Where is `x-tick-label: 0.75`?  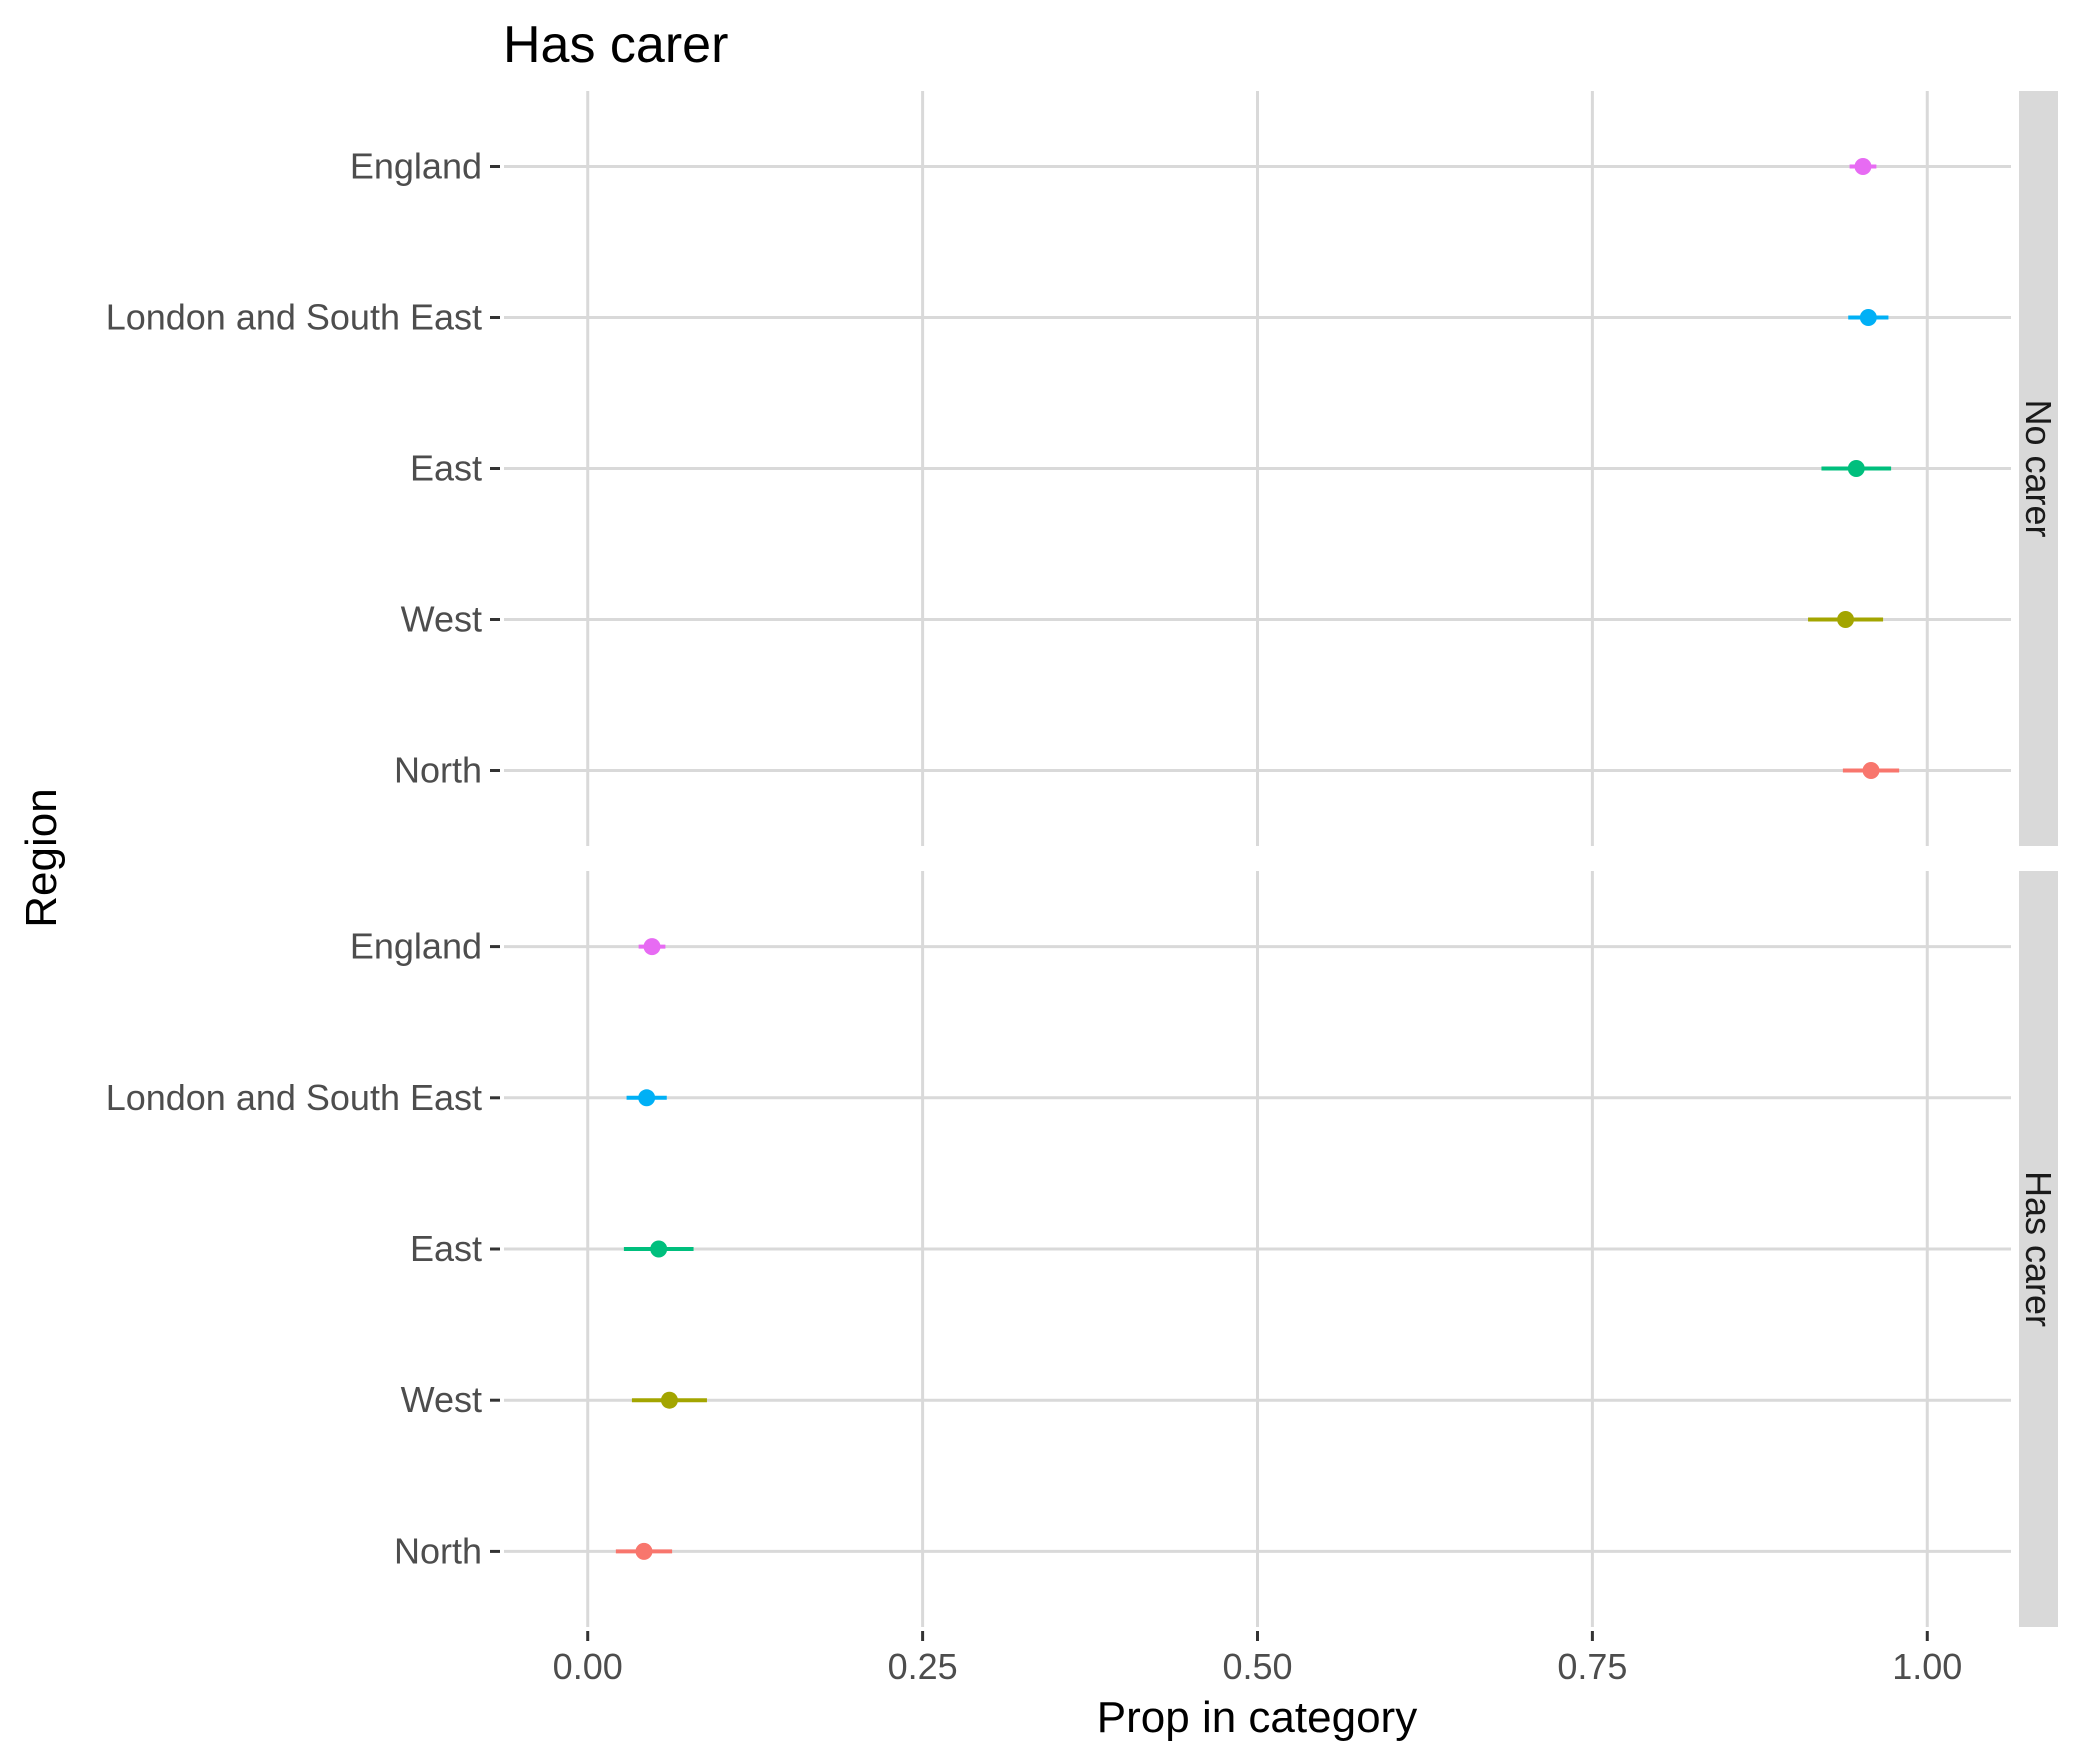 x-tick-label: 0.75 is located at coordinates (1592, 1666).